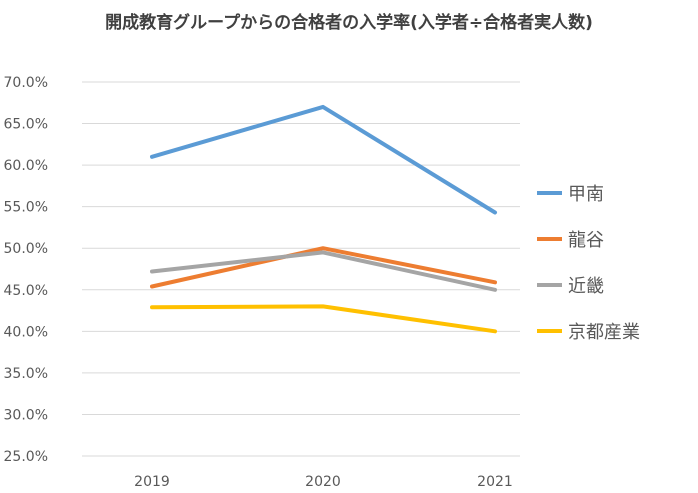  What do you see at coordinates (26, 332) in the screenshot?
I see `y-tick-label: 40.0%` at bounding box center [26, 332].